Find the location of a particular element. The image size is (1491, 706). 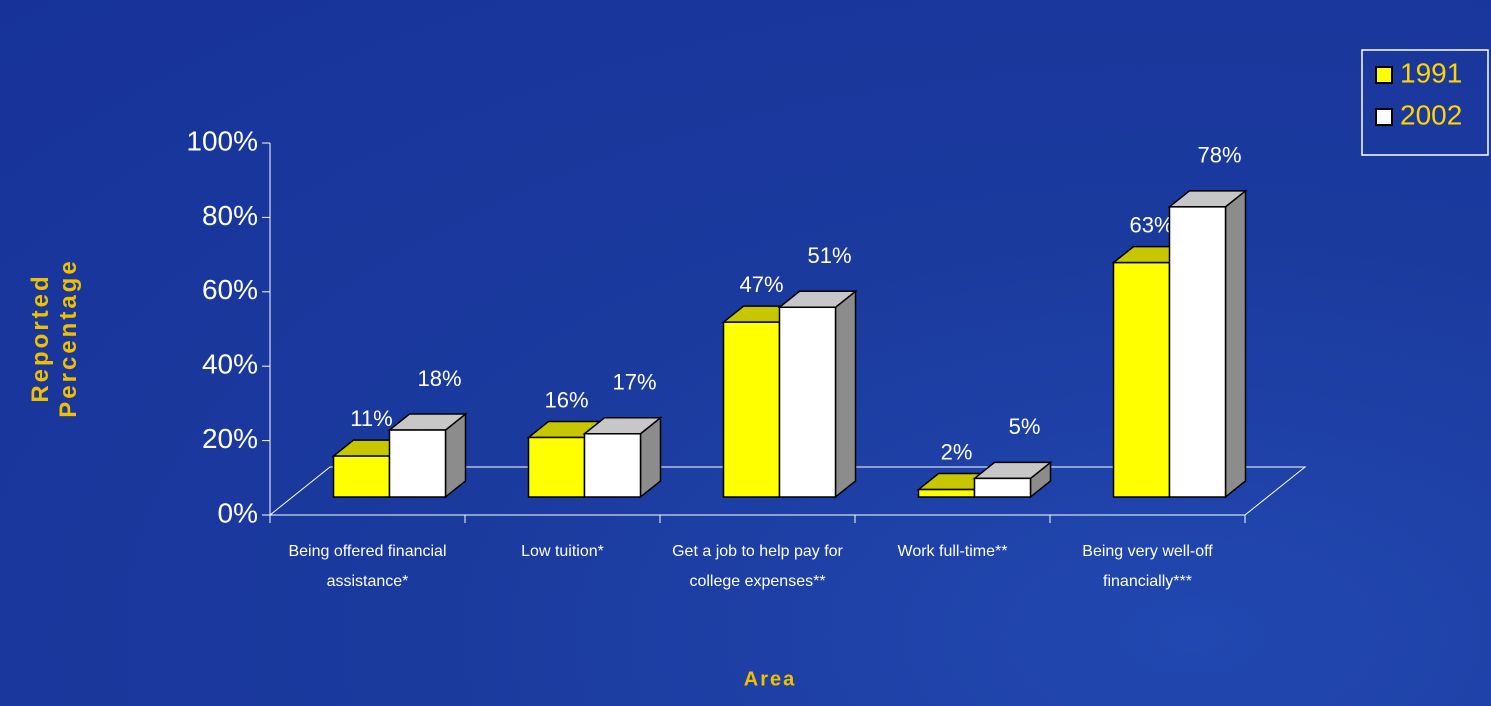

legend-box is located at coordinates (1425, 102).